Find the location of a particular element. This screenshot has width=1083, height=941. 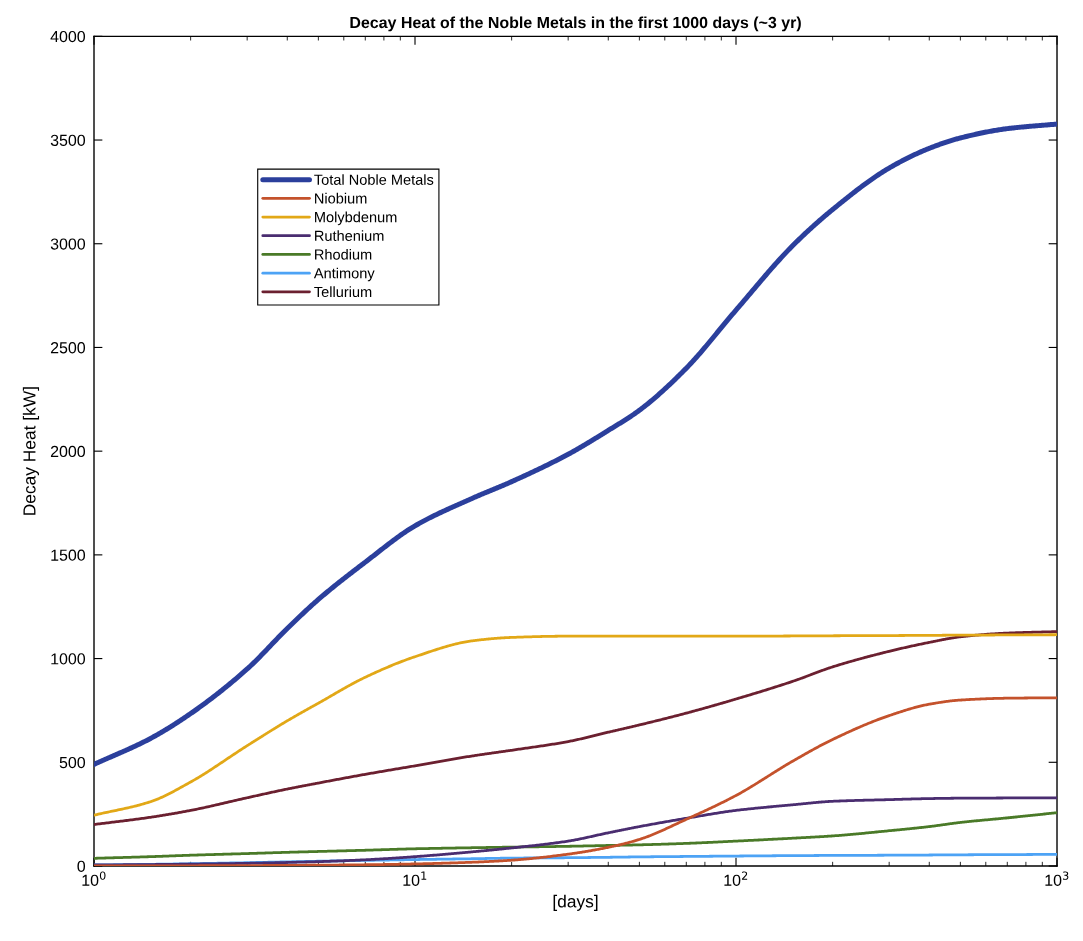

x-tick-label: 10$^{1}$ is located at coordinates (415, 878).